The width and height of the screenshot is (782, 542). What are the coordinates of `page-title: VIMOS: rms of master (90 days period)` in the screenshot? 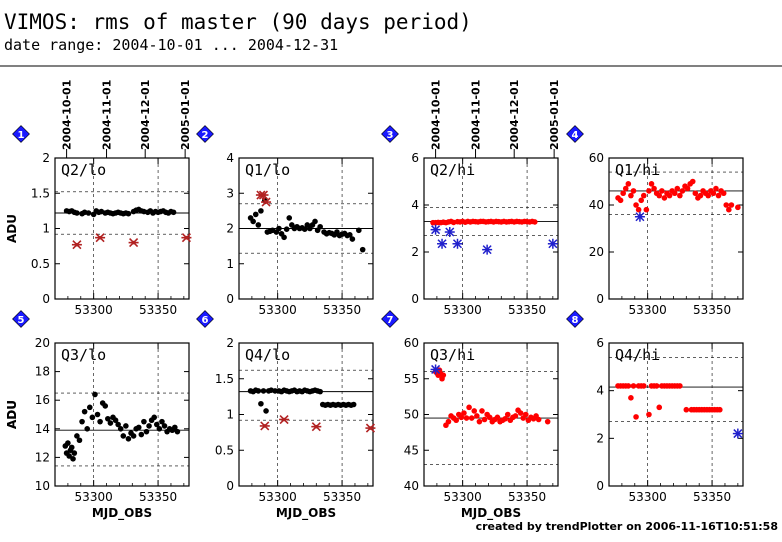 It's located at (238, 22).